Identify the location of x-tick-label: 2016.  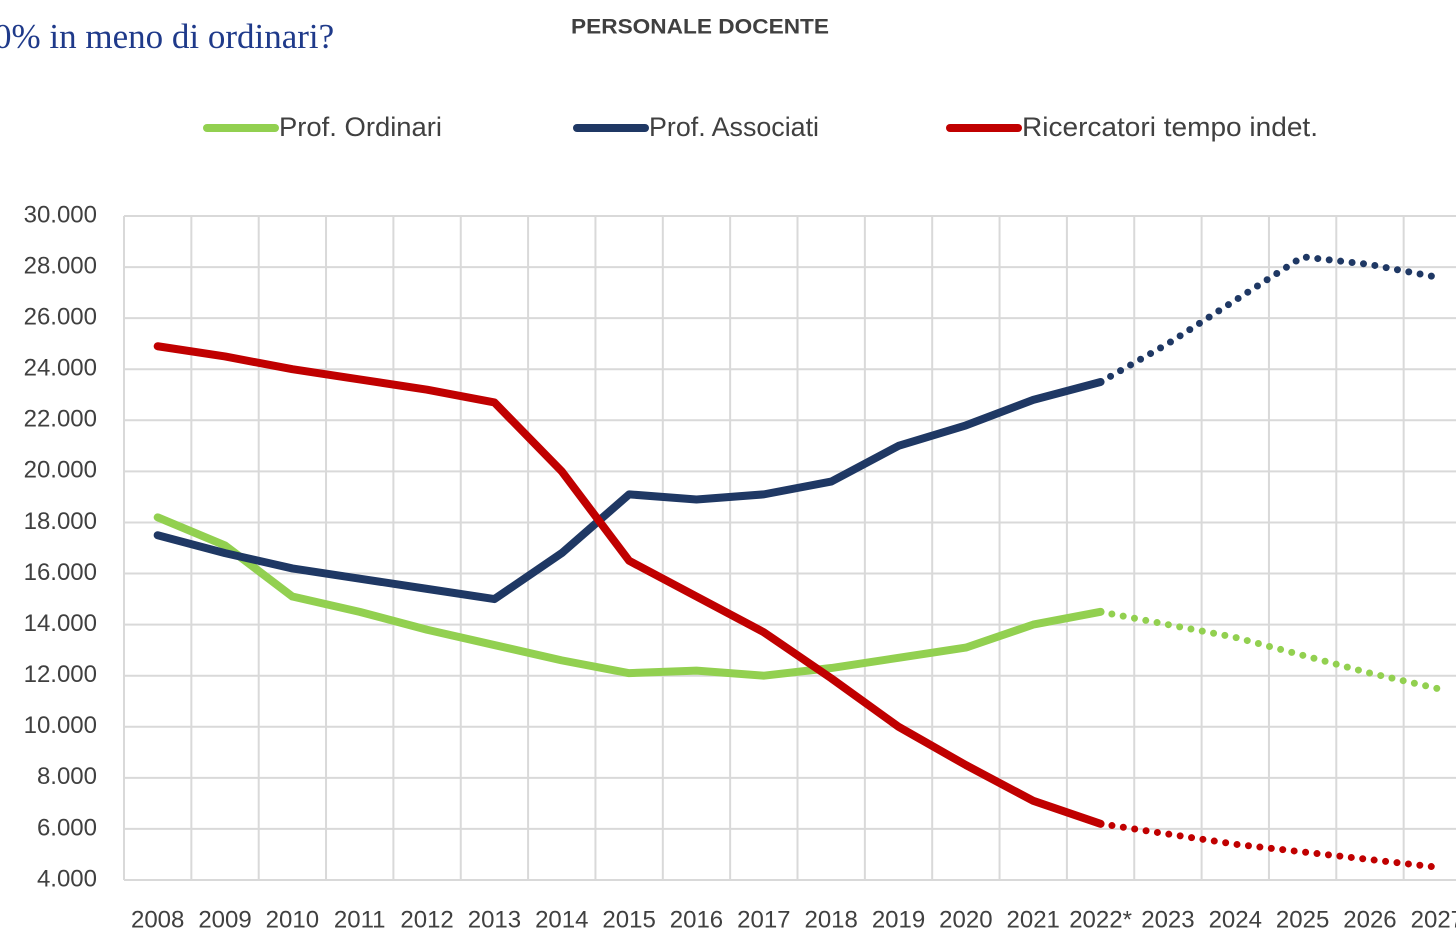
(696, 919).